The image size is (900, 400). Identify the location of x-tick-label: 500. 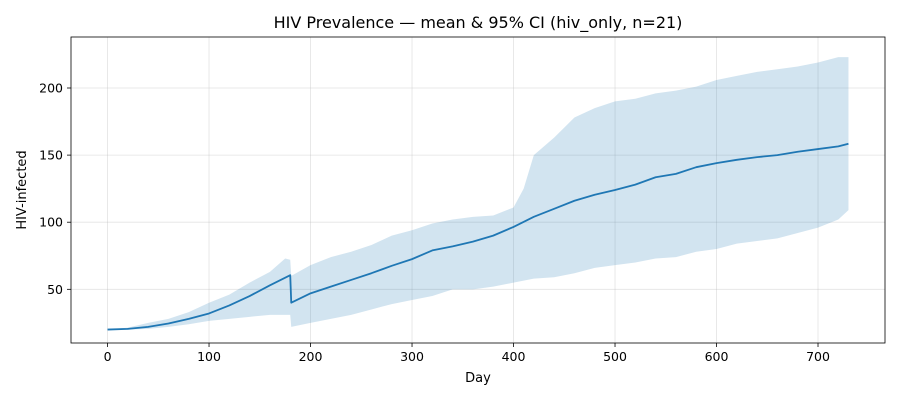
(615, 356).